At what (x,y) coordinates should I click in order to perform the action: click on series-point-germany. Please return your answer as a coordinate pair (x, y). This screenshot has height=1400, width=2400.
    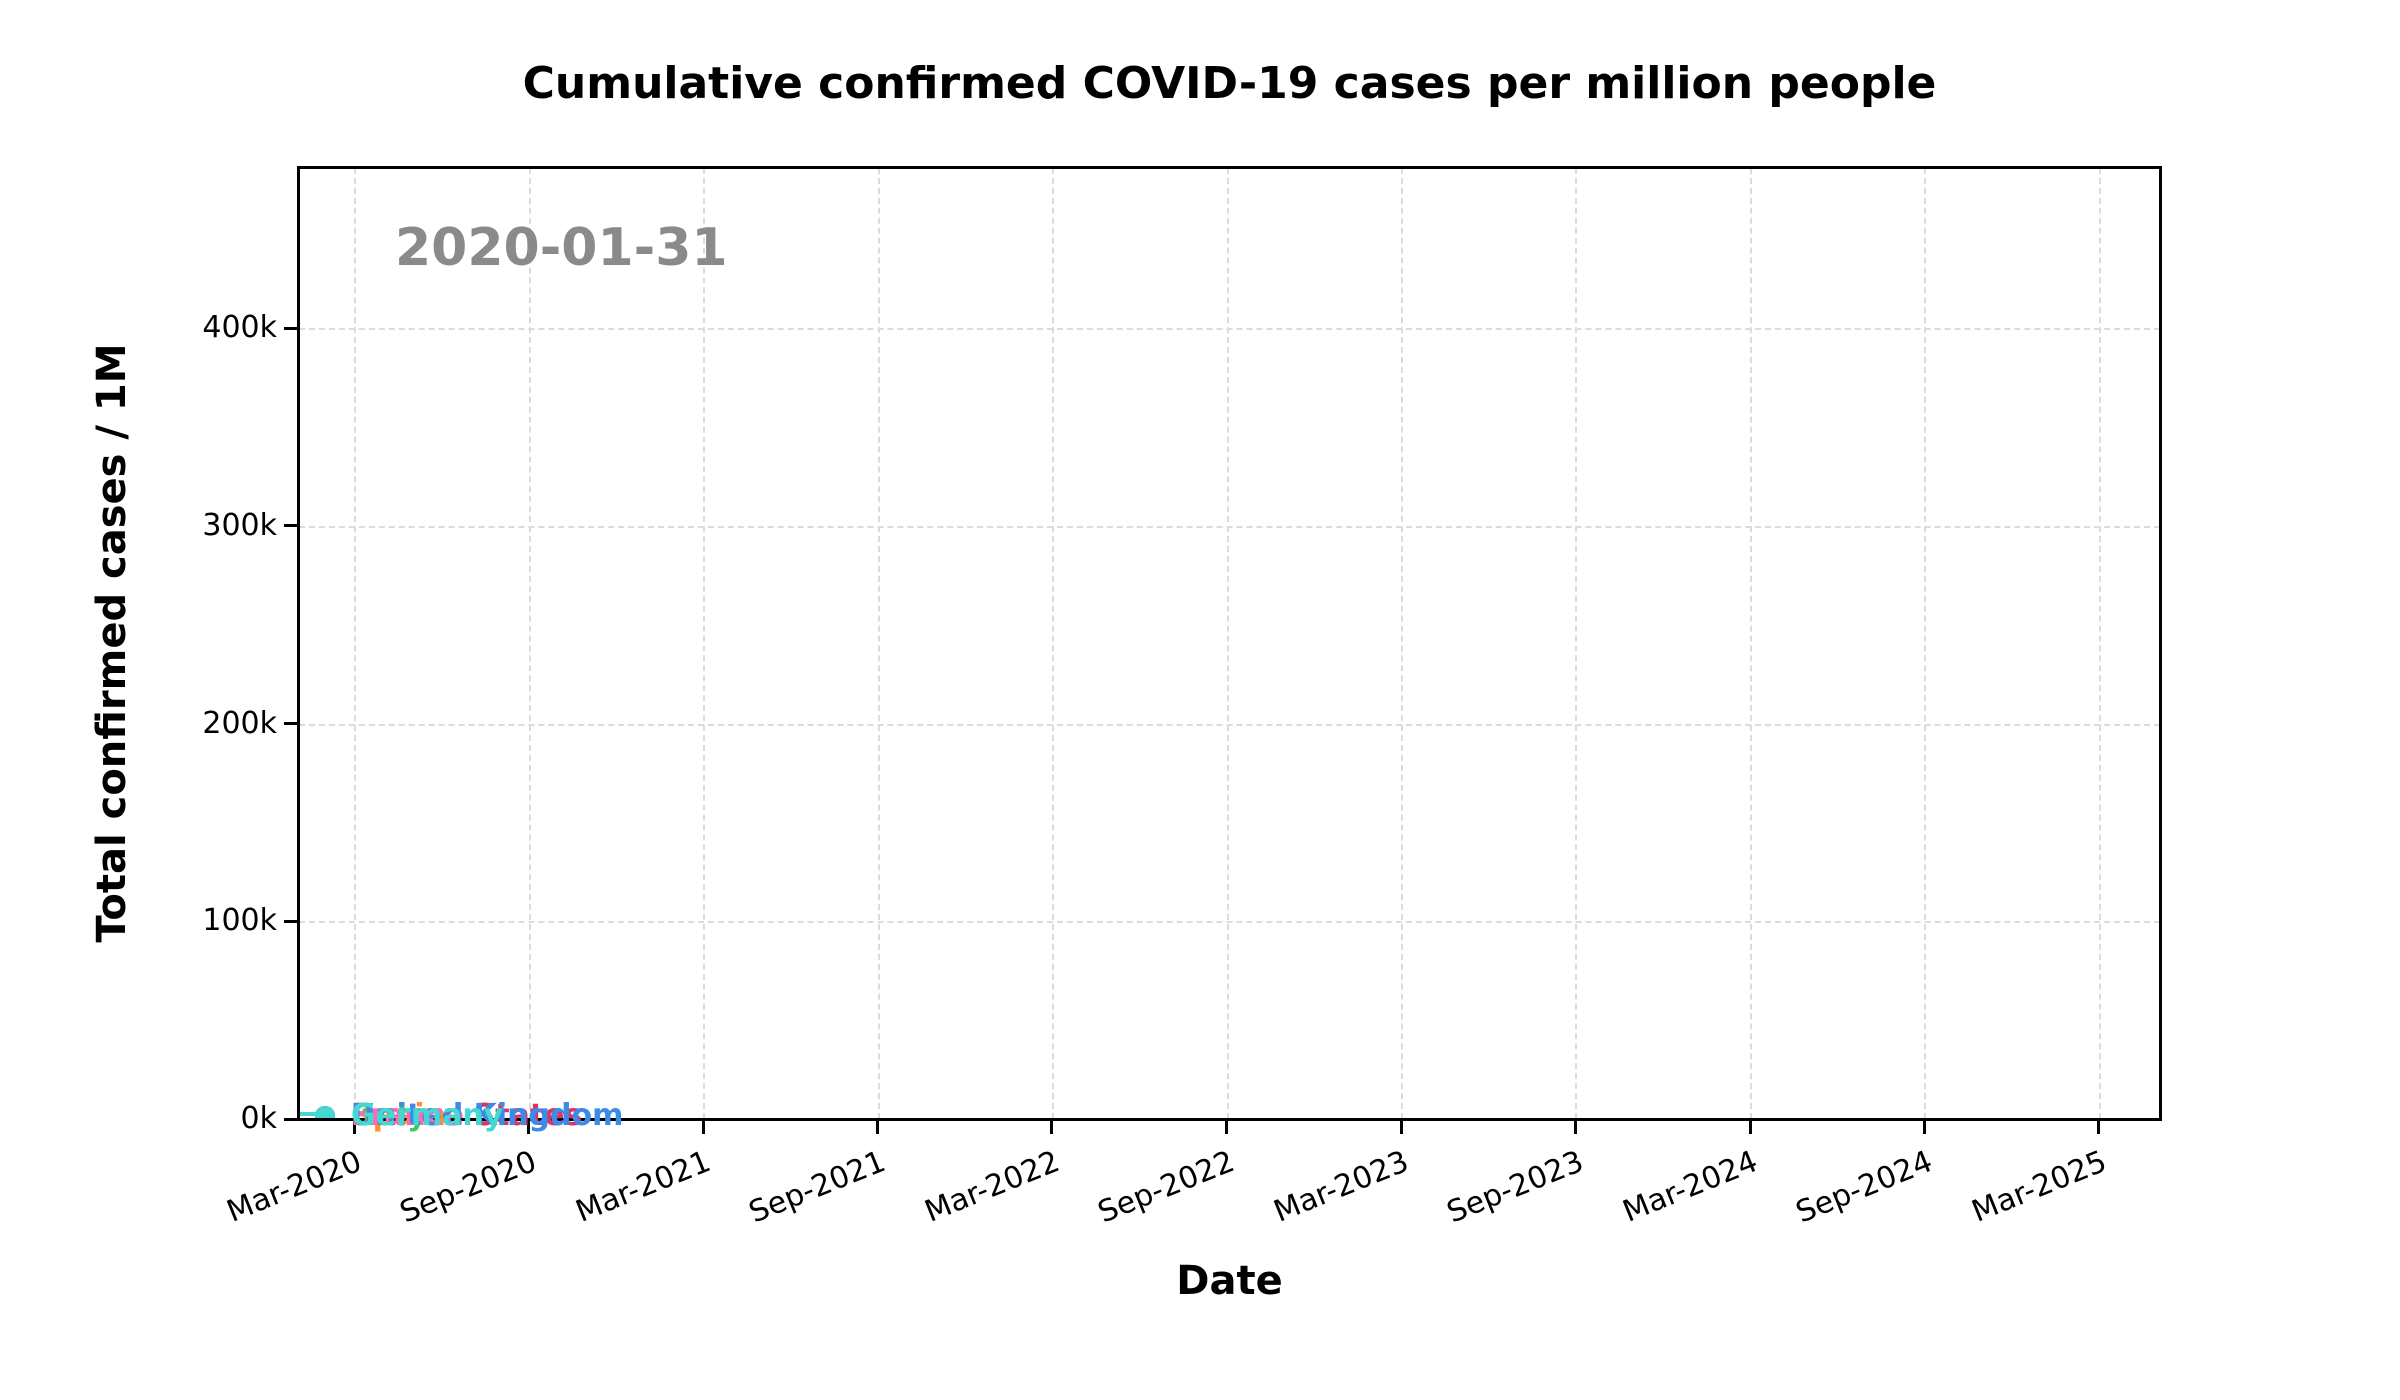
    Looking at the image, I should click on (325, 1112).